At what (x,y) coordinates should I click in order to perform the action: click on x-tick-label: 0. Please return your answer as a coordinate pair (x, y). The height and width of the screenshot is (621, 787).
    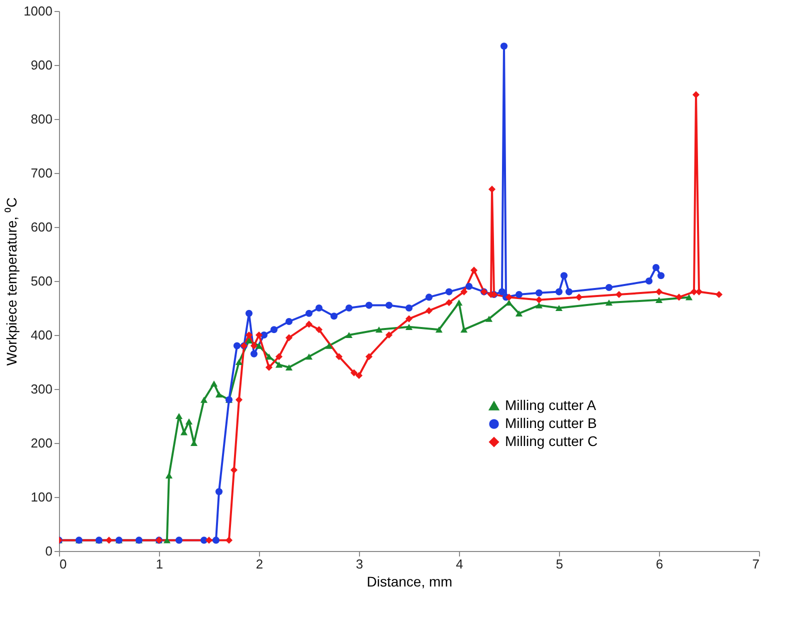
    Looking at the image, I should click on (63, 564).